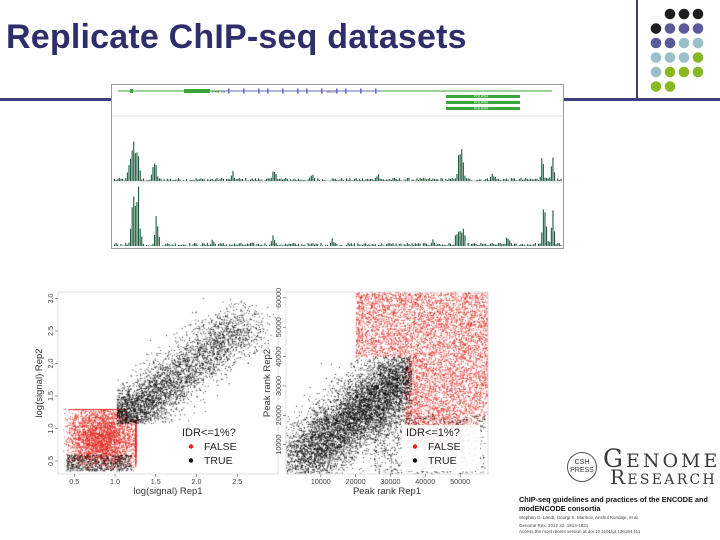  Describe the element at coordinates (167, 491) in the screenshot. I see `x-axis-label: log(signal) Rep1` at that location.